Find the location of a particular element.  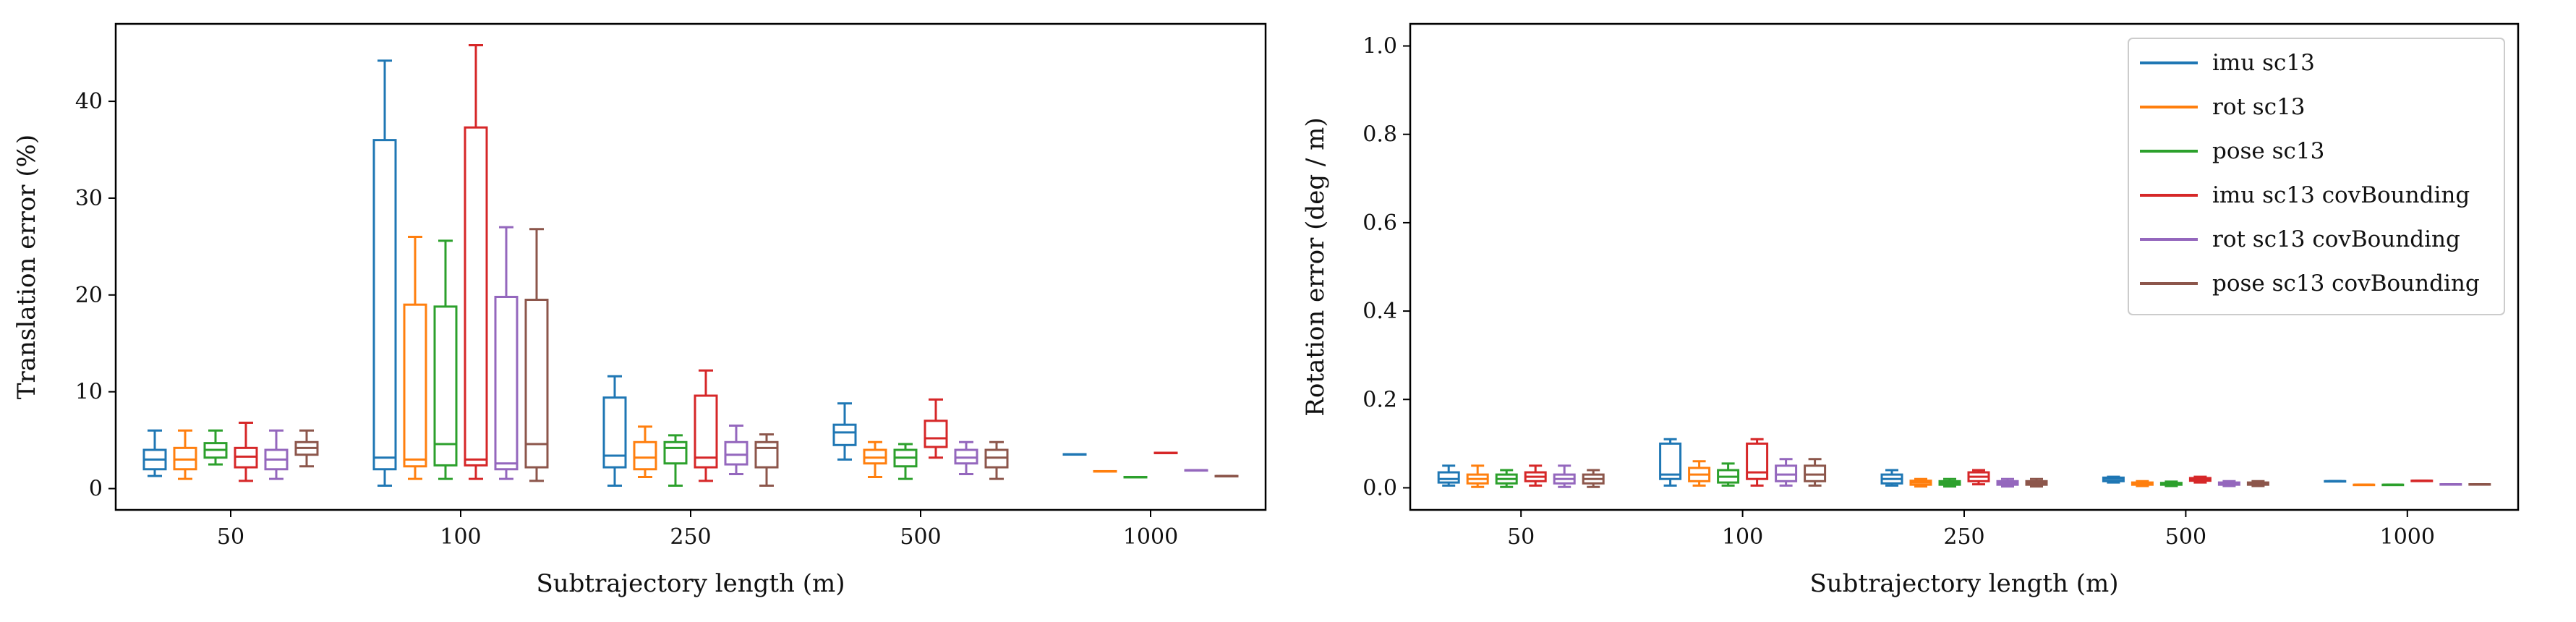

y-tick-label: 0.2 is located at coordinates (1379, 399).